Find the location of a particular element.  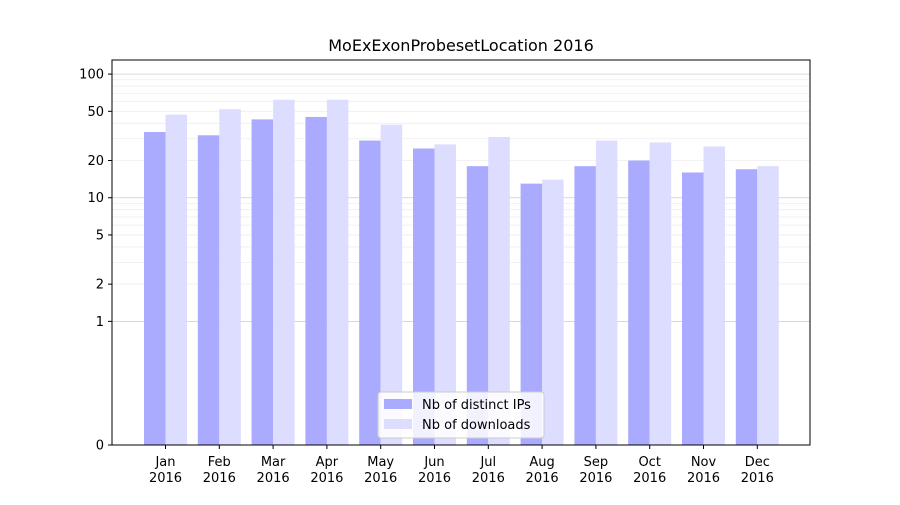

x-tick-label: Jan is located at coordinates (164, 462).